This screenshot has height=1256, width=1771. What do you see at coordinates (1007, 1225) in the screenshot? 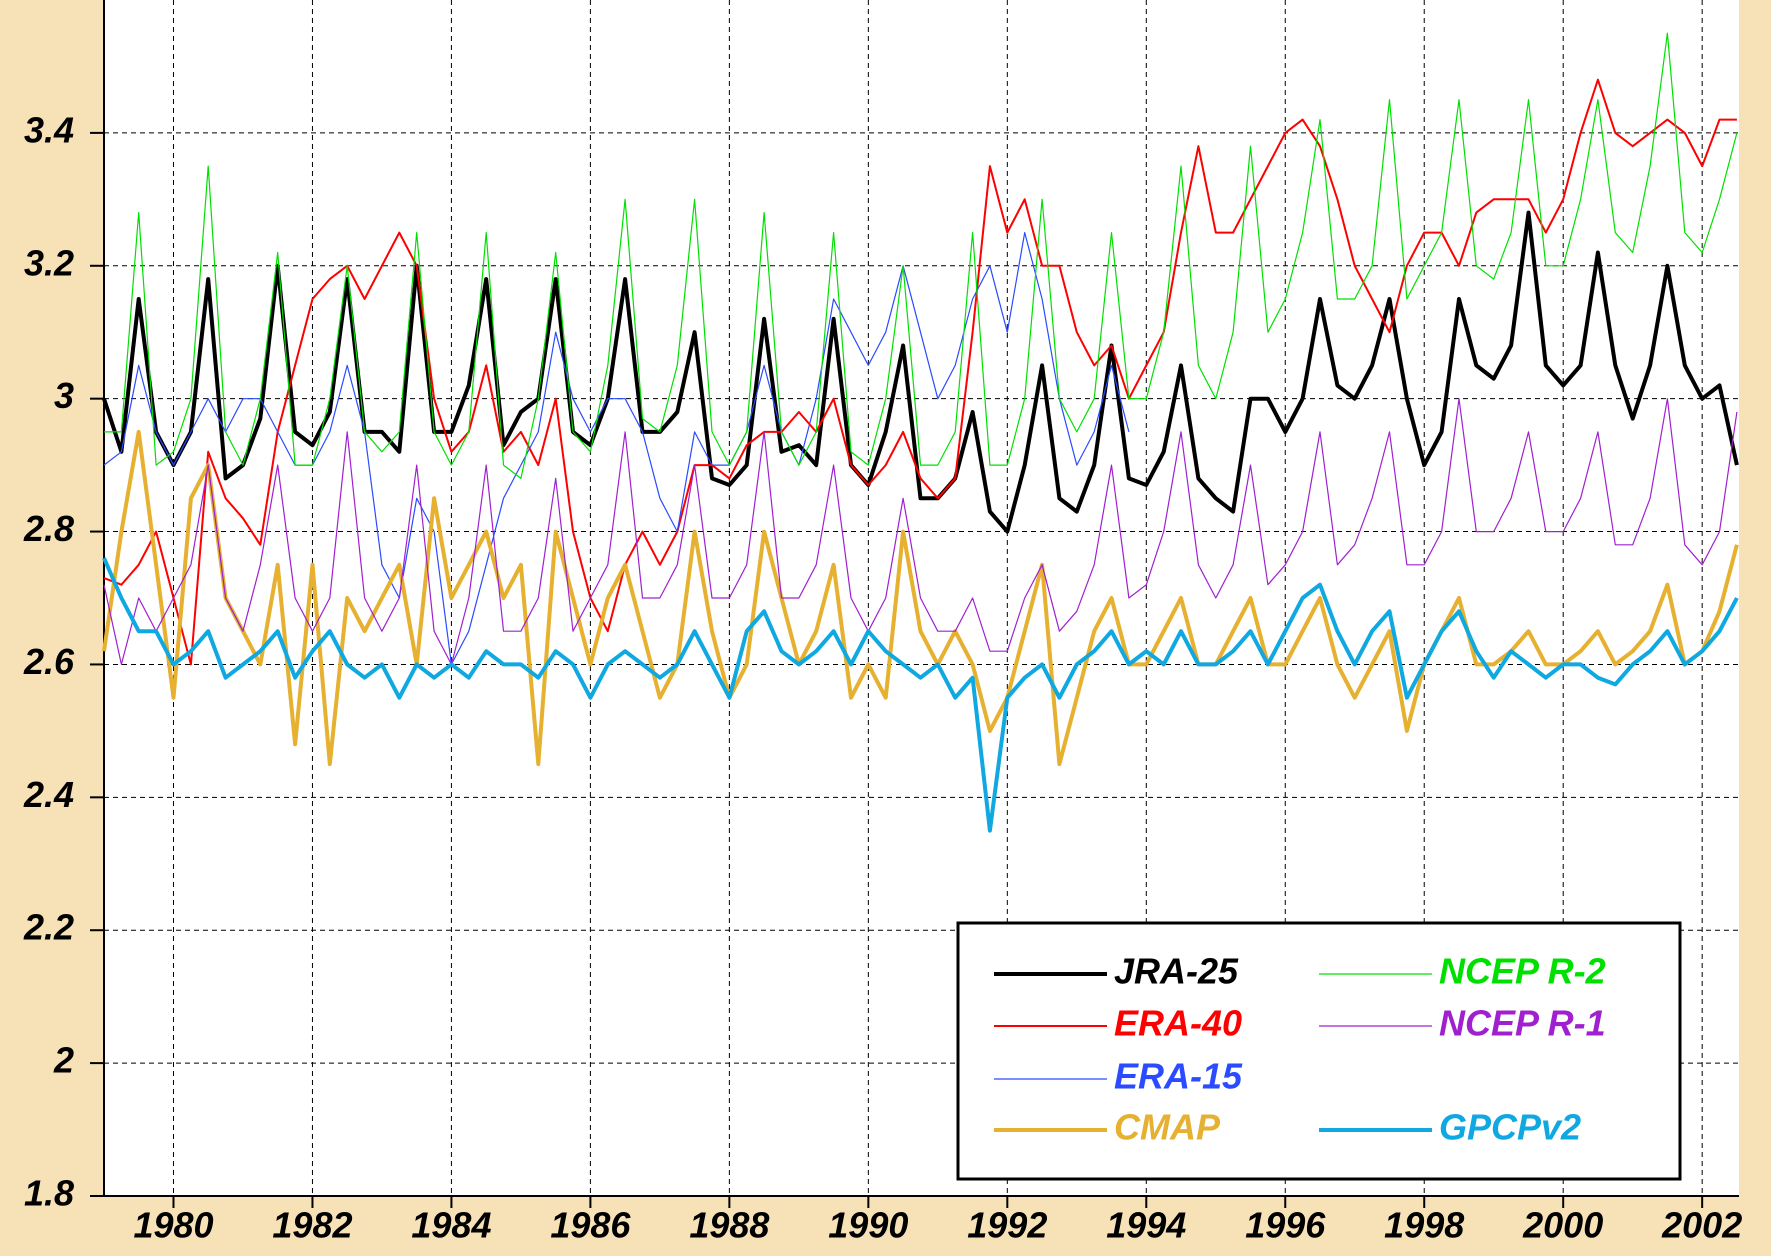
I see `x-tick-label: 1992` at bounding box center [1007, 1225].